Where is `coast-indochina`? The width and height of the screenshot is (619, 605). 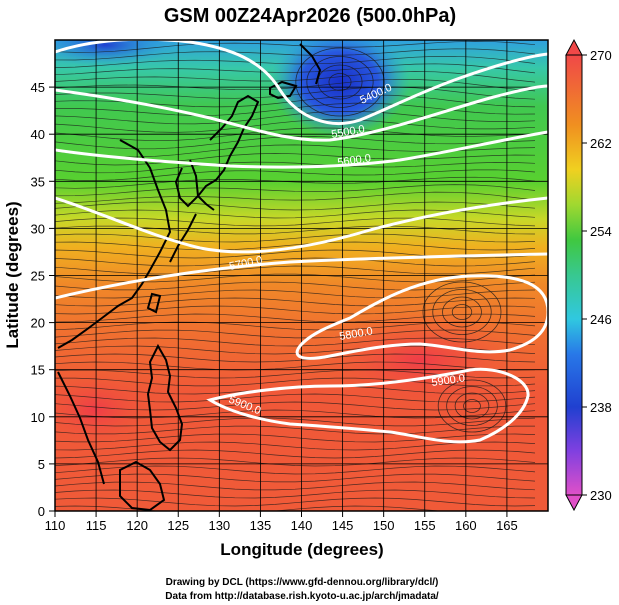 coast-indochina is located at coordinates (81, 428).